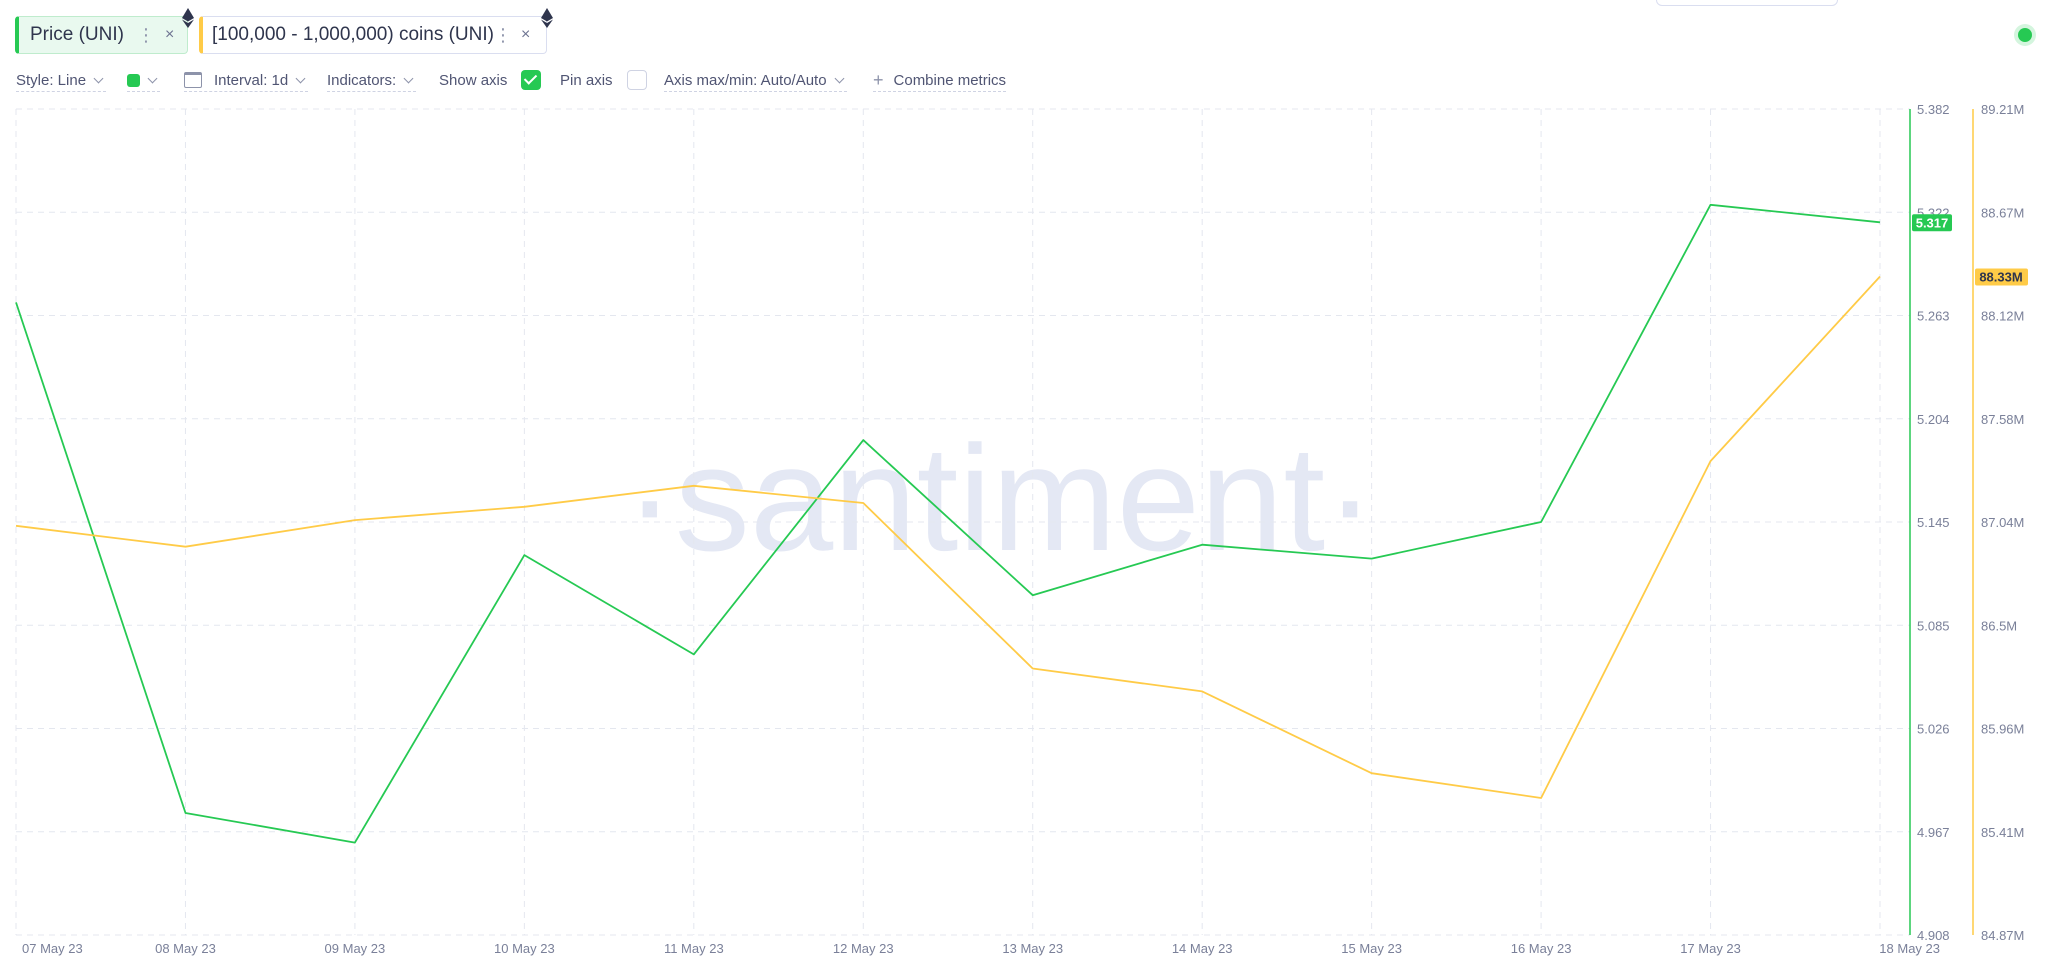  Describe the element at coordinates (1371, 948) in the screenshot. I see `x-axis-tick-label: 15 May 23` at that location.